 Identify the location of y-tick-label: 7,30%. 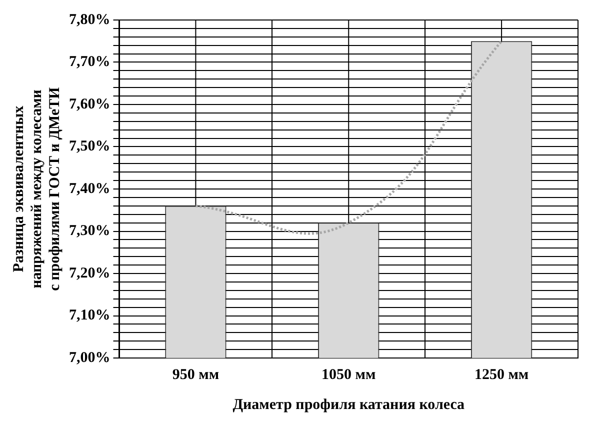
(89, 231).